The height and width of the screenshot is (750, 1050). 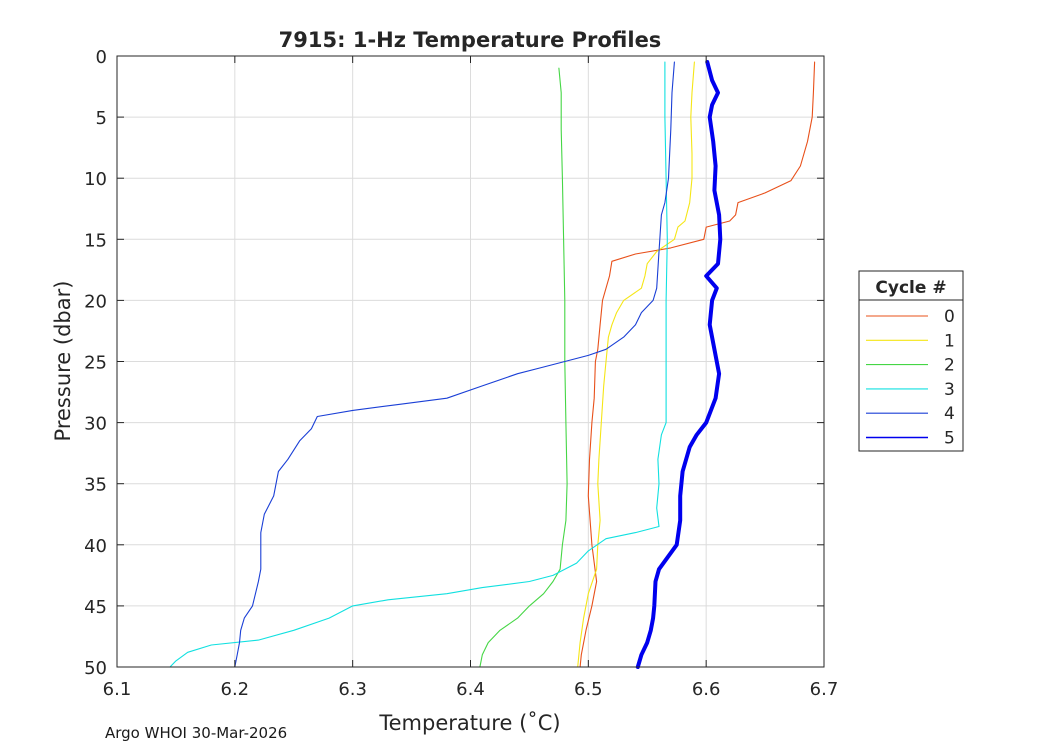 What do you see at coordinates (95, 301) in the screenshot?
I see `y-tick-label: 20` at bounding box center [95, 301].